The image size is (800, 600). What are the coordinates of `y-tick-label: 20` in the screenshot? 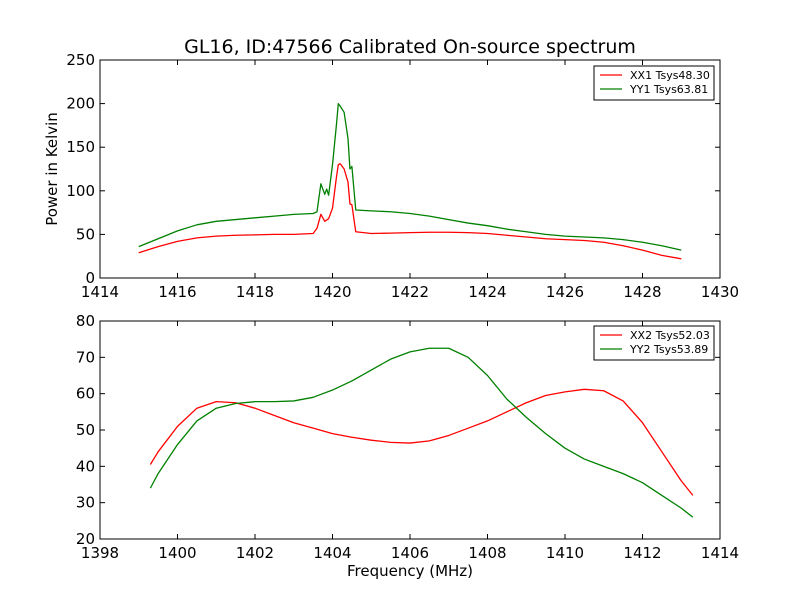 It's located at (85, 539).